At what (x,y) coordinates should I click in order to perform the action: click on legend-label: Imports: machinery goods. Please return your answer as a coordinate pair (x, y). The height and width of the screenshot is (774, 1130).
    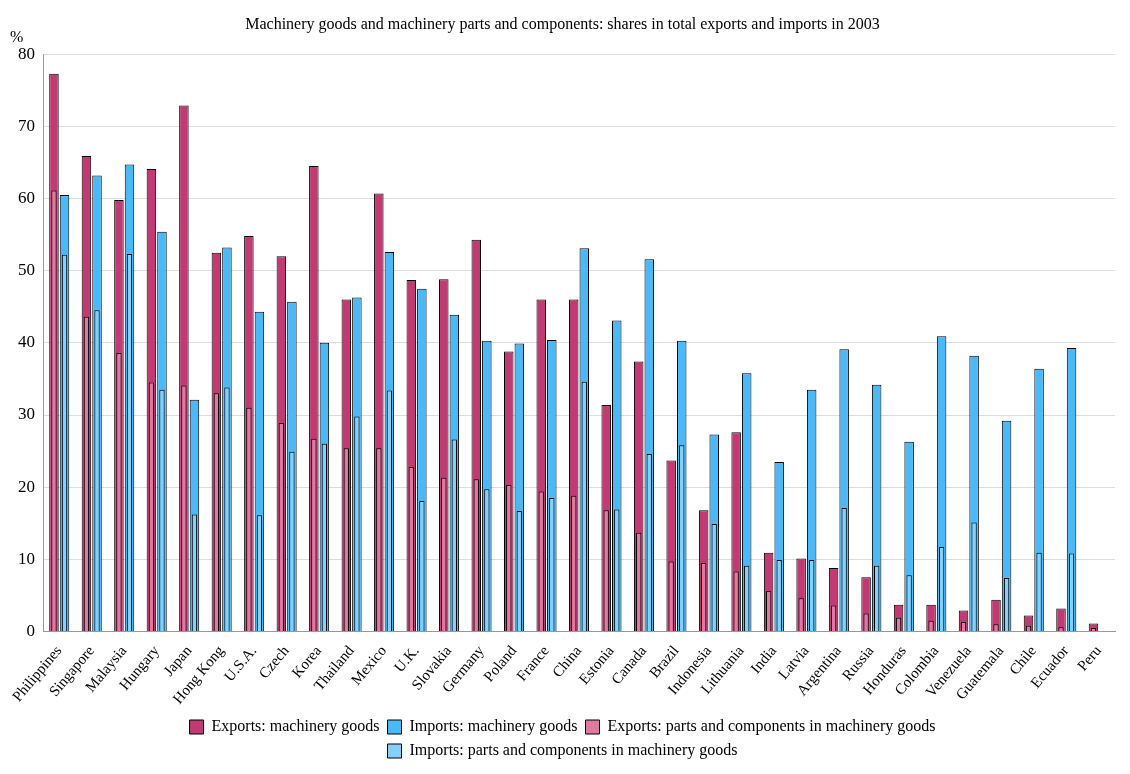
    Looking at the image, I should click on (493, 726).